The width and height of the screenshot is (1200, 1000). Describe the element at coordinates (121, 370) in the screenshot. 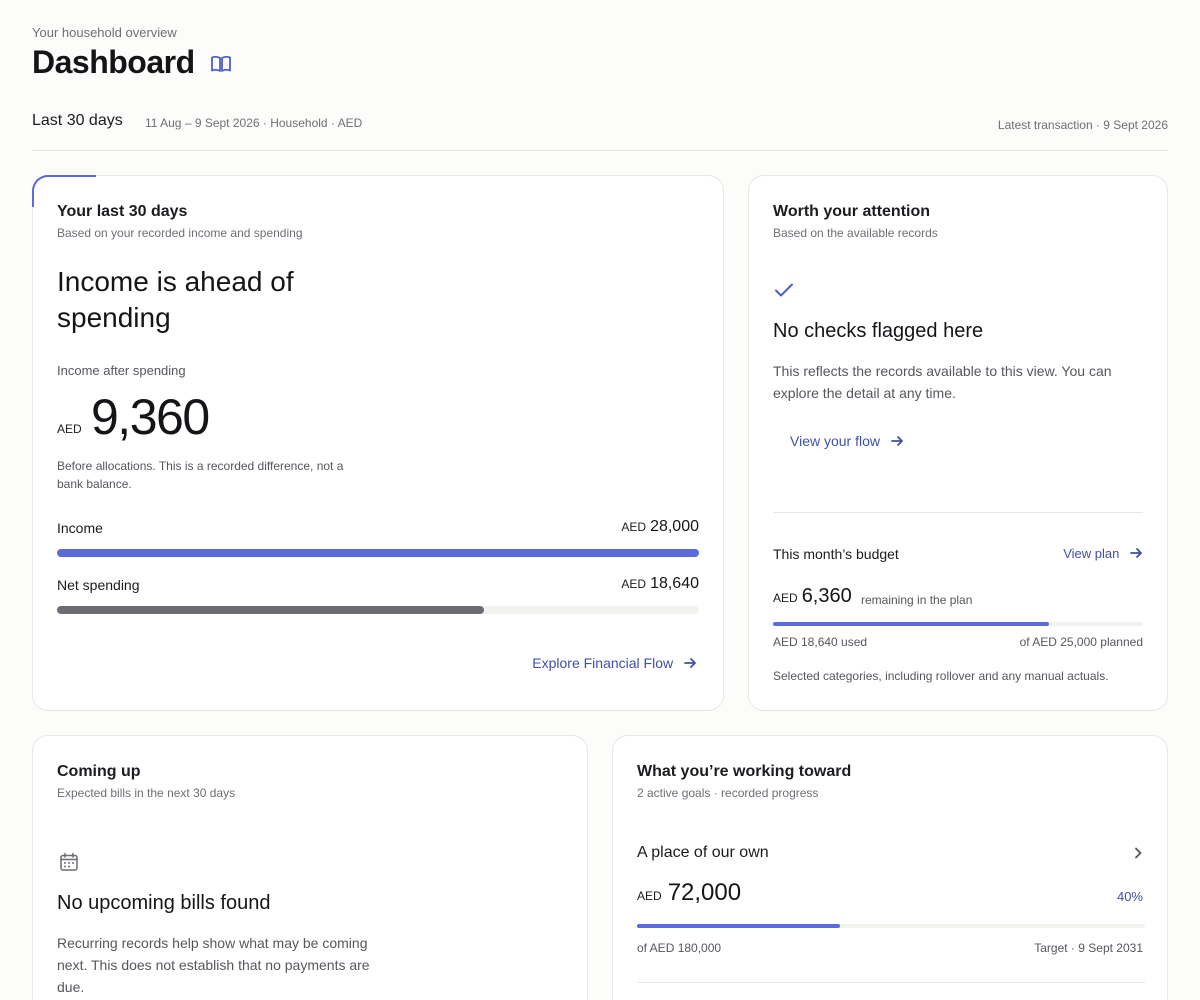

I see `net-label: Income after spending` at that location.